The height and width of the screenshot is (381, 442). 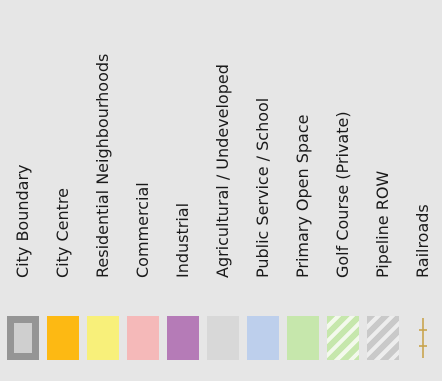 I want to click on legend-item-city-boundary: City Boundary, so click(x=23, y=190).